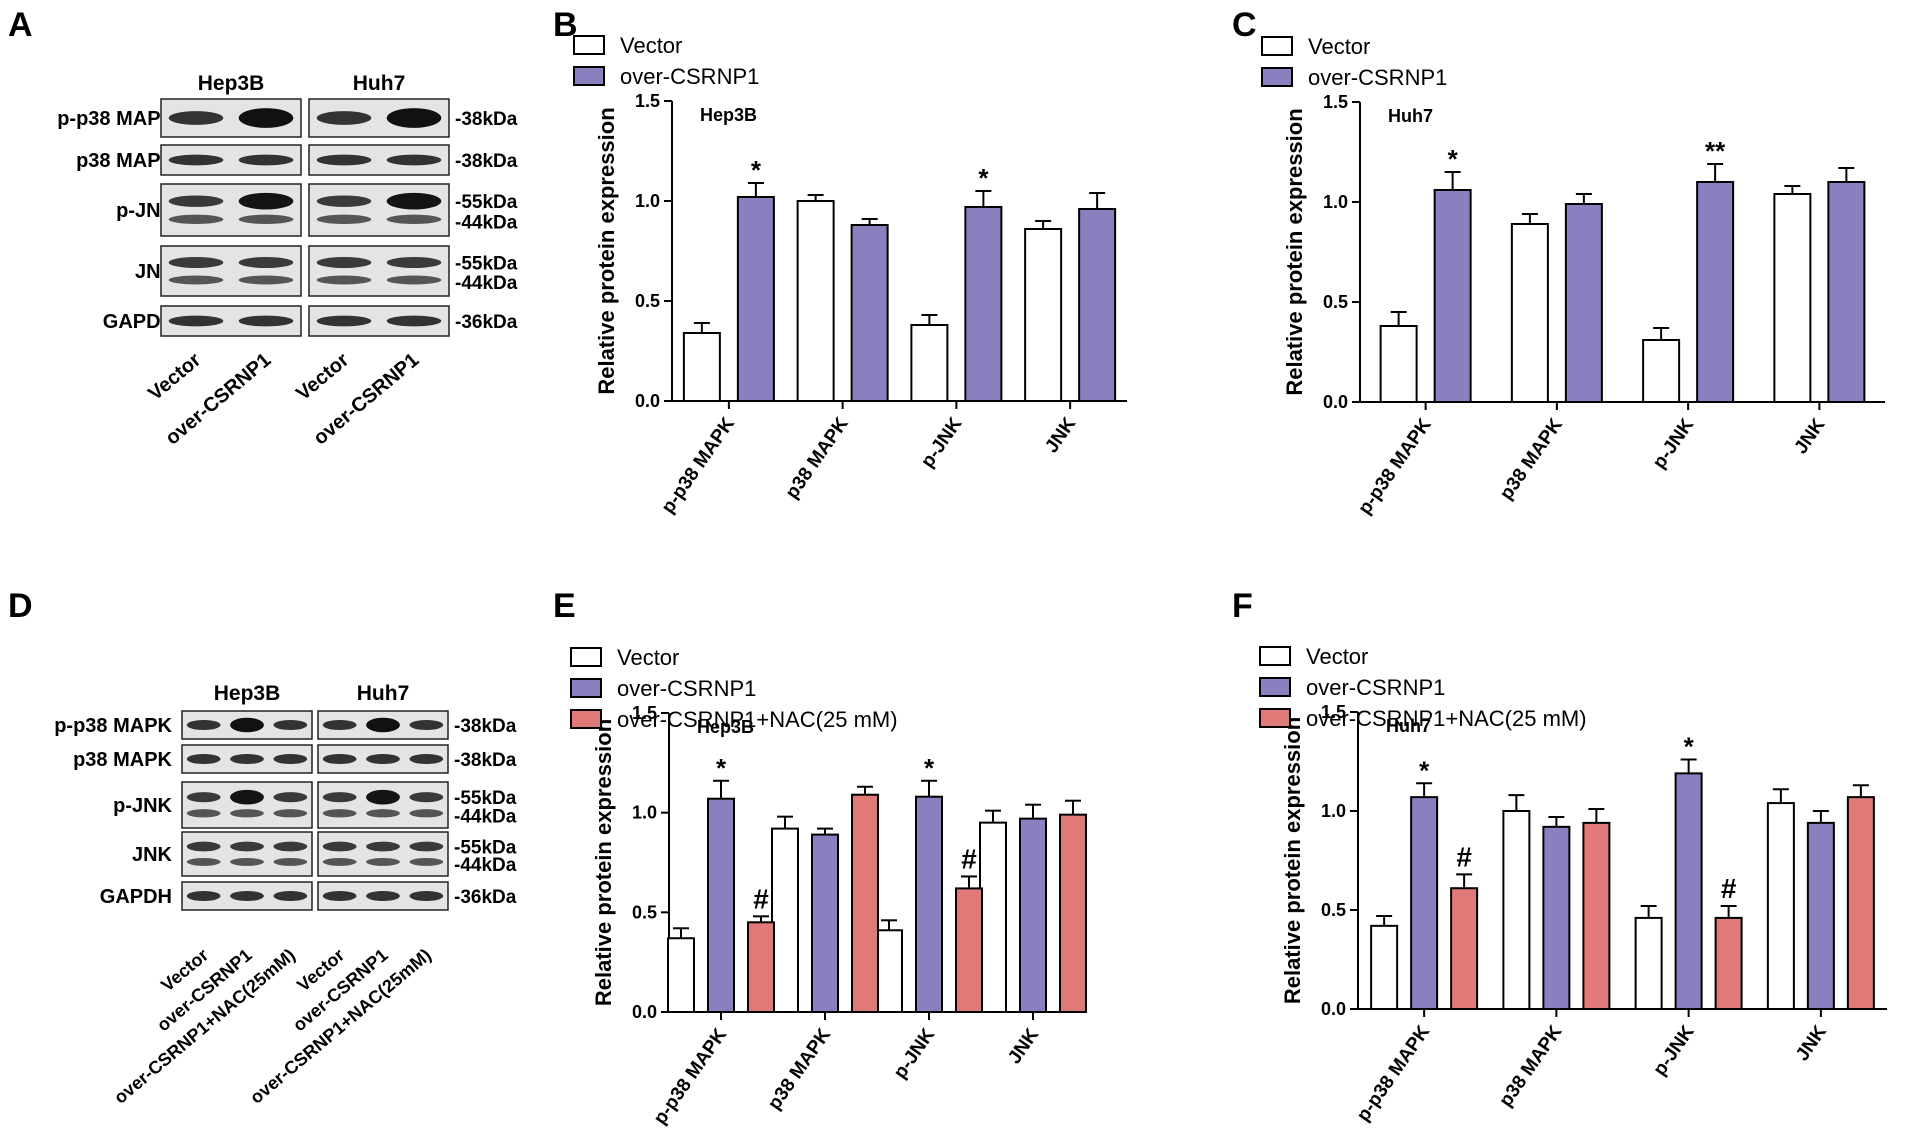 The width and height of the screenshot is (1905, 1148). What do you see at coordinates (1292, 860) in the screenshot?
I see `y-axis-label: Relative protein expression` at bounding box center [1292, 860].